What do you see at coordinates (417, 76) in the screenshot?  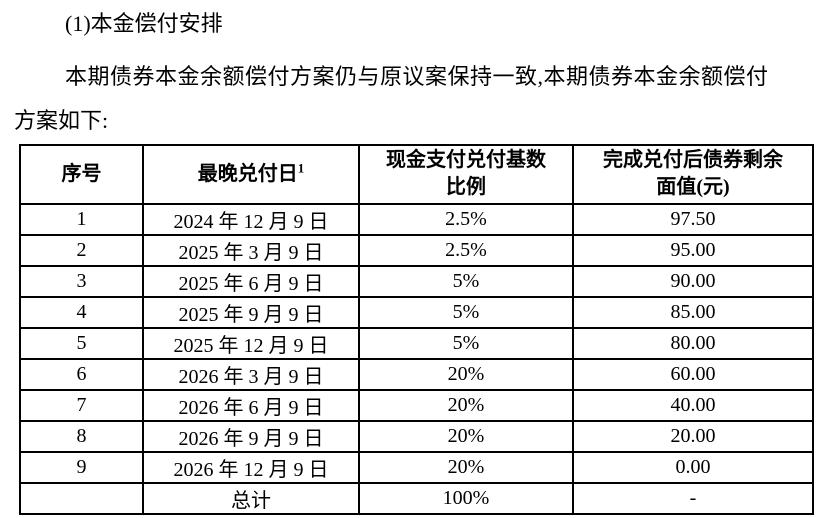 I see `paragraph-line-1: 本期债券本金余额偿付方案仍与原议案保持一致,本期债券本金余额偿付` at bounding box center [417, 76].